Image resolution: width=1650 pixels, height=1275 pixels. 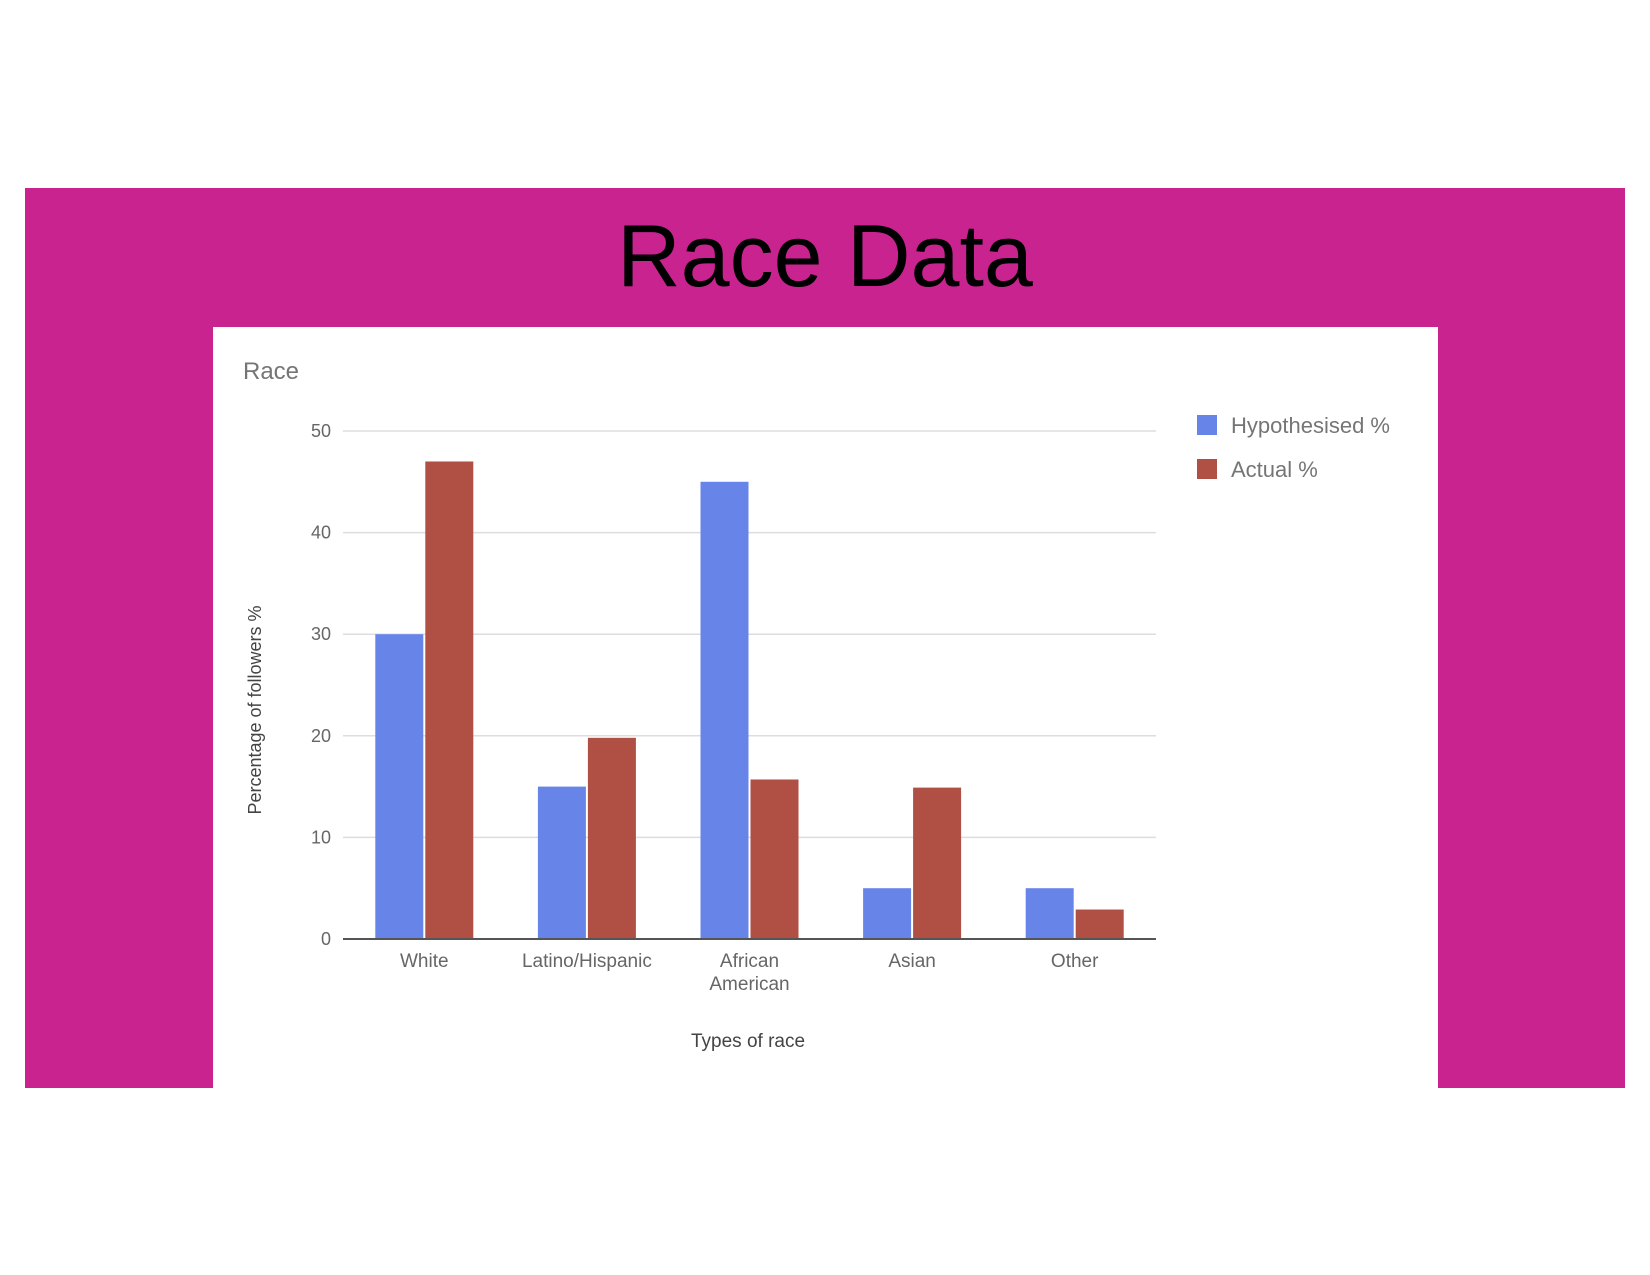 What do you see at coordinates (749, 984) in the screenshot?
I see `x-tick-label: American` at bounding box center [749, 984].